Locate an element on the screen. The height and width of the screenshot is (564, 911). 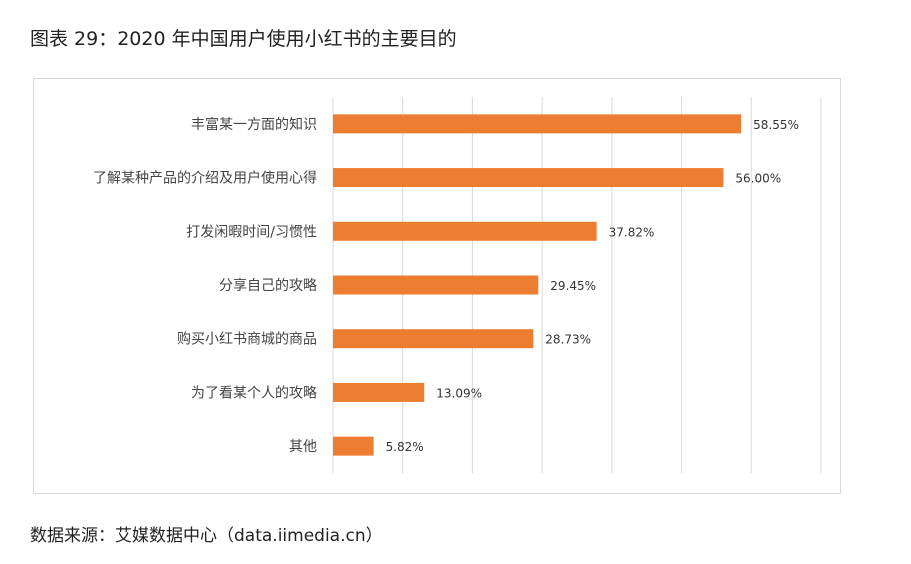
data-label: 37.82% is located at coordinates (632, 232).